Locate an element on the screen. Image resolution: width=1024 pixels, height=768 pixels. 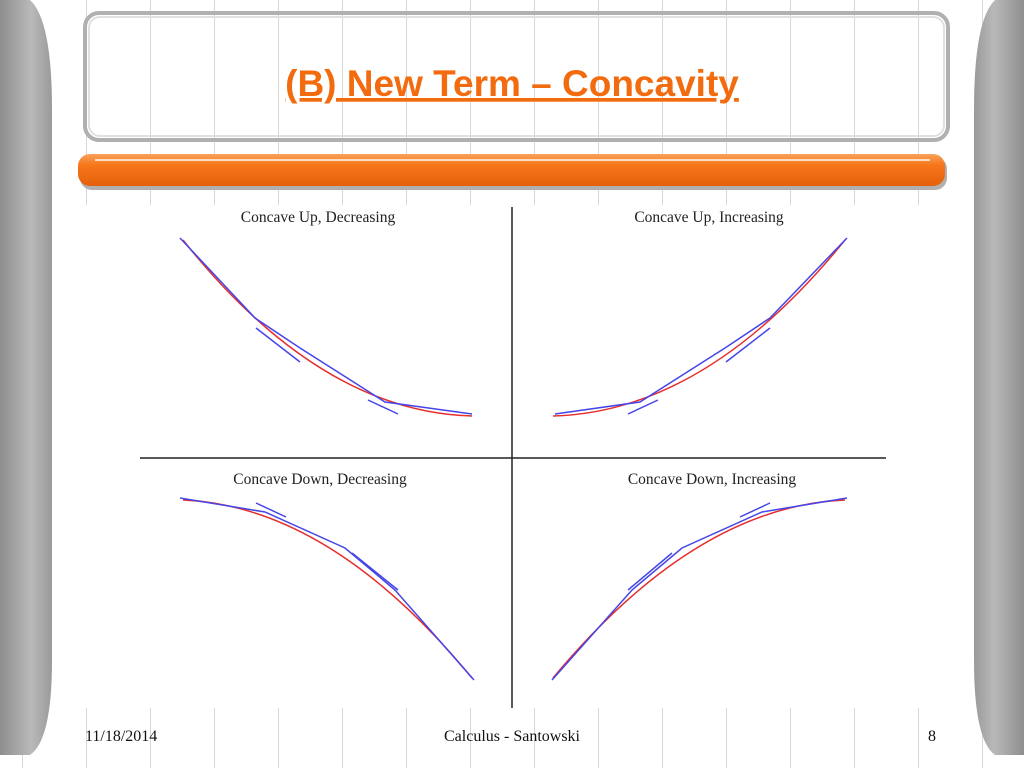
panel-label: Concave Down, Decreasing is located at coordinates (320, 479).